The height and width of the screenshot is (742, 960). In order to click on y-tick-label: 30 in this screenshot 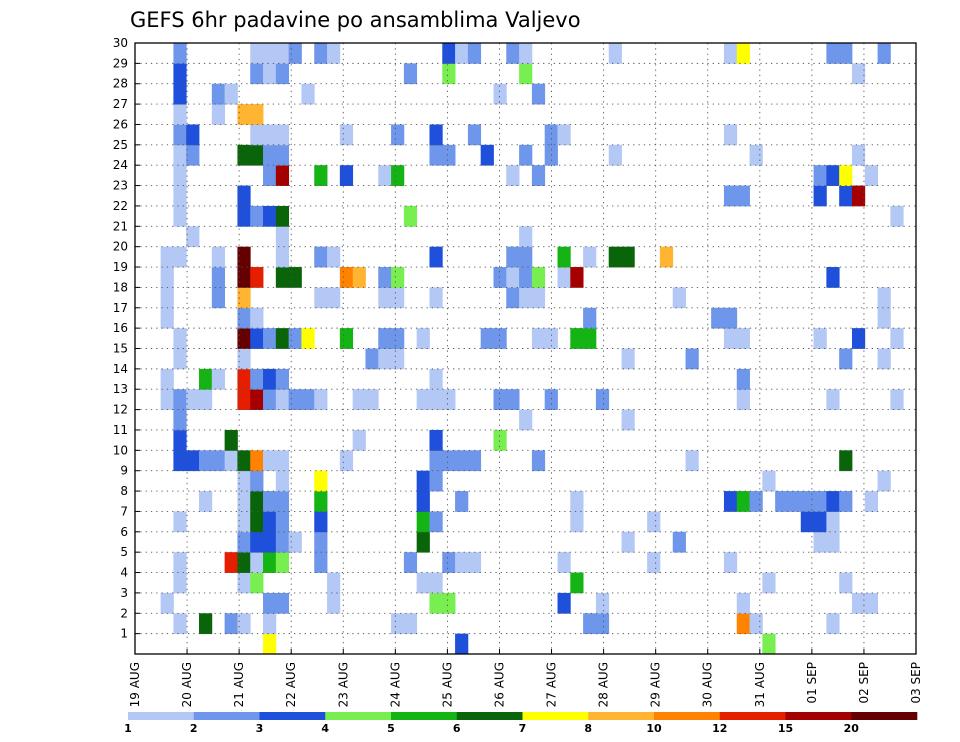, I will do `click(120, 43)`.